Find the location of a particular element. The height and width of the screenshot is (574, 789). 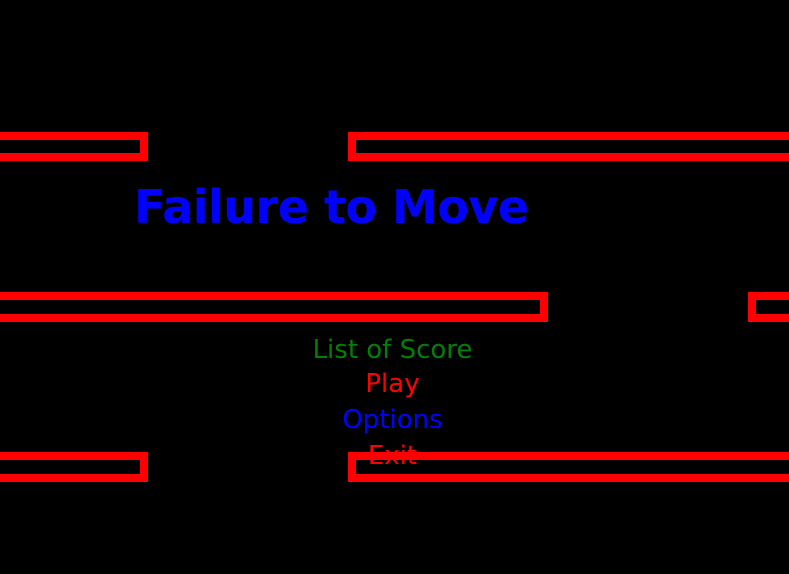

menu-item-play: Play is located at coordinates (392, 384).